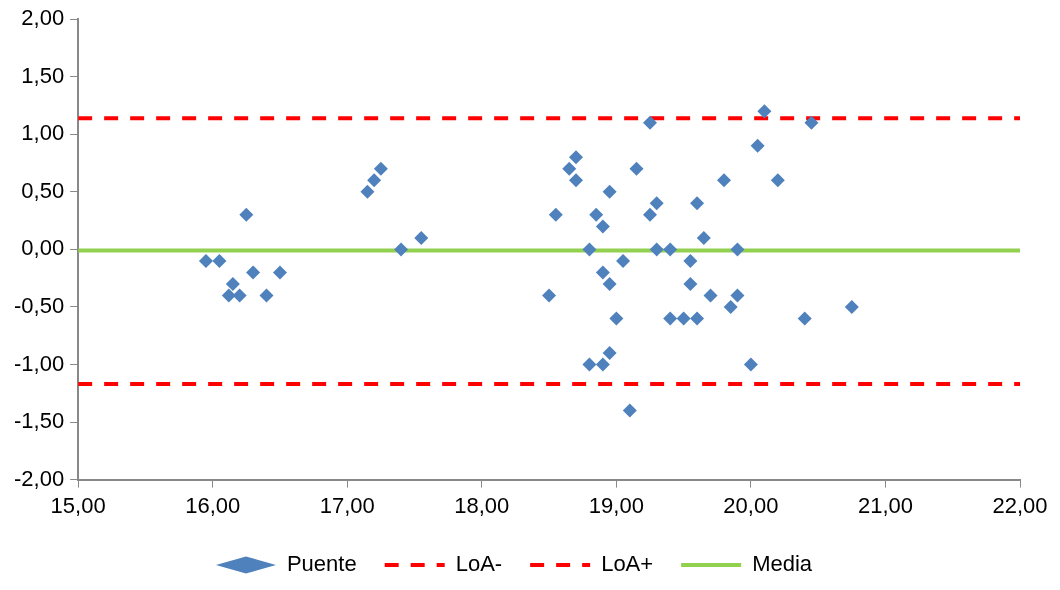 The image size is (1060, 590). Describe the element at coordinates (479, 564) in the screenshot. I see `legend-label: LoA-` at that location.